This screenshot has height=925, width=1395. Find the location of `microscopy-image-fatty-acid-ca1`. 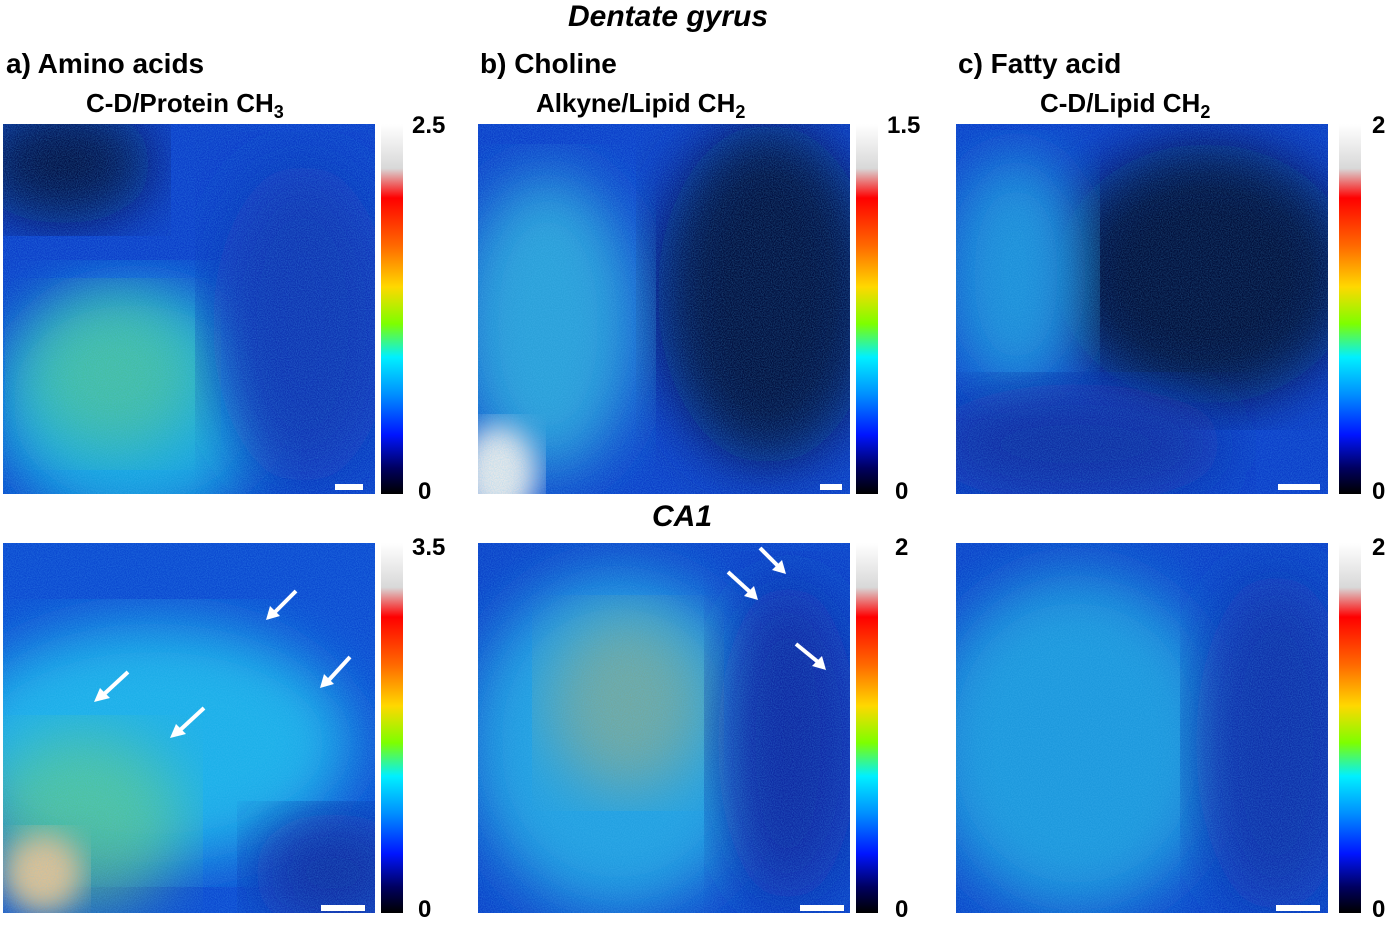

microscopy-image-fatty-acid-ca1 is located at coordinates (1142, 728).